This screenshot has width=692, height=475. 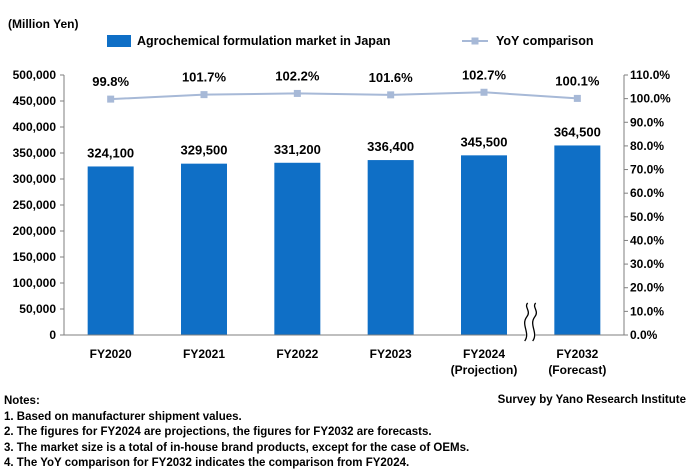 I want to click on y-right-tick-label: 0.0%, so click(x=644, y=335).